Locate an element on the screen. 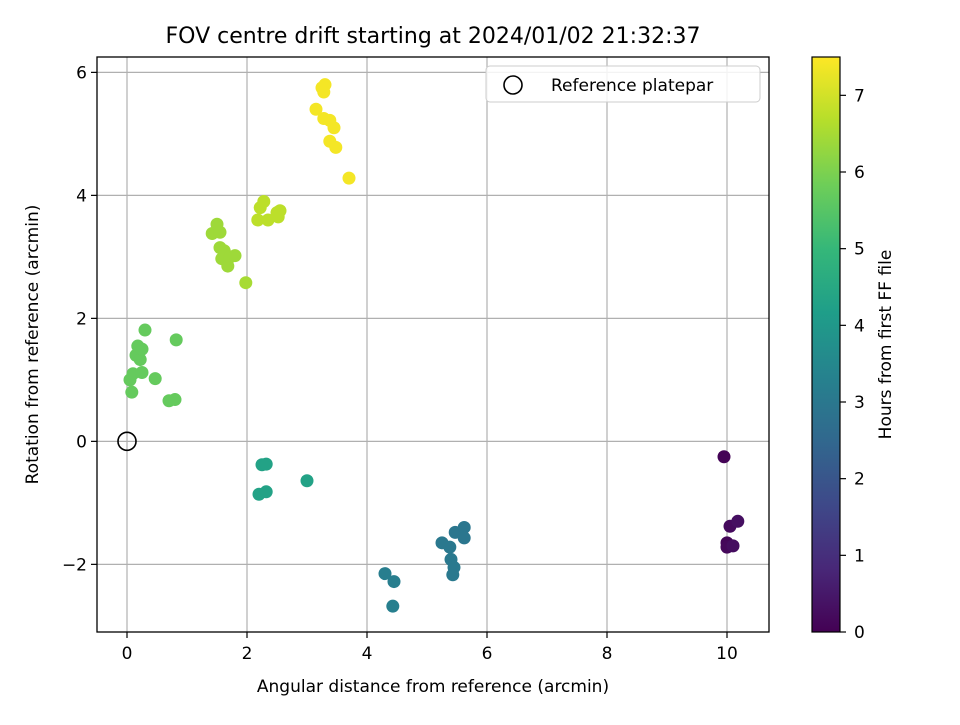 The width and height of the screenshot is (960, 725). y-axis-ticks: −2 0 2 4 6 is located at coordinates (79, 319).